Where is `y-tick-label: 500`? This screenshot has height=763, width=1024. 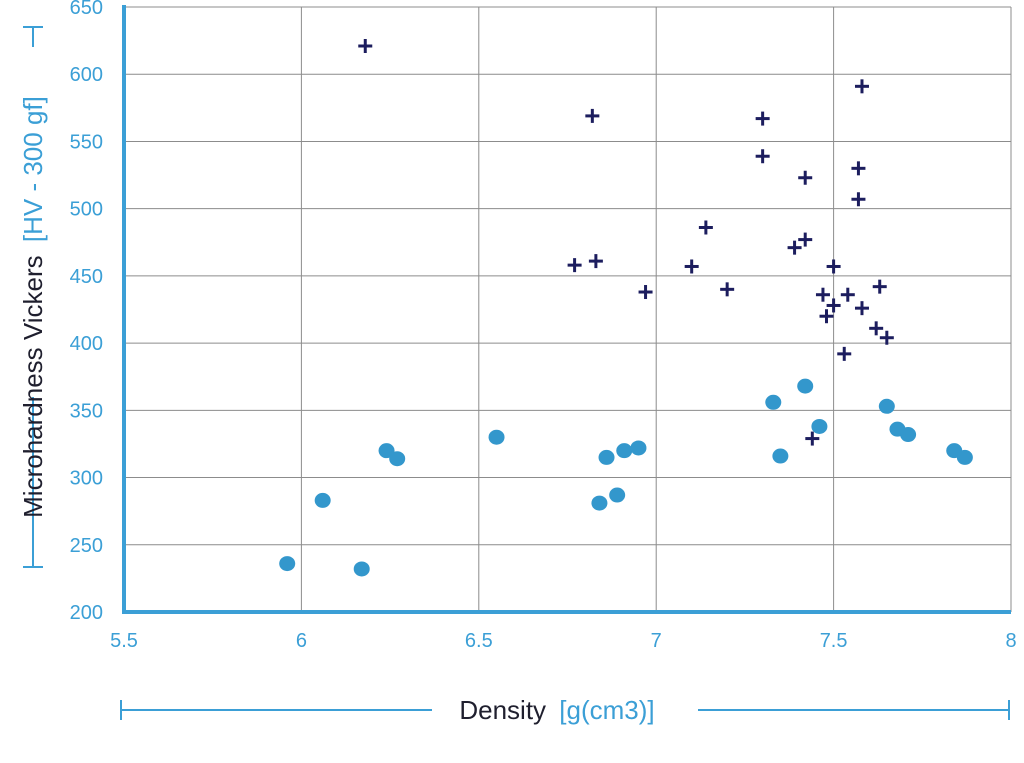 y-tick-label: 500 is located at coordinates (86, 210).